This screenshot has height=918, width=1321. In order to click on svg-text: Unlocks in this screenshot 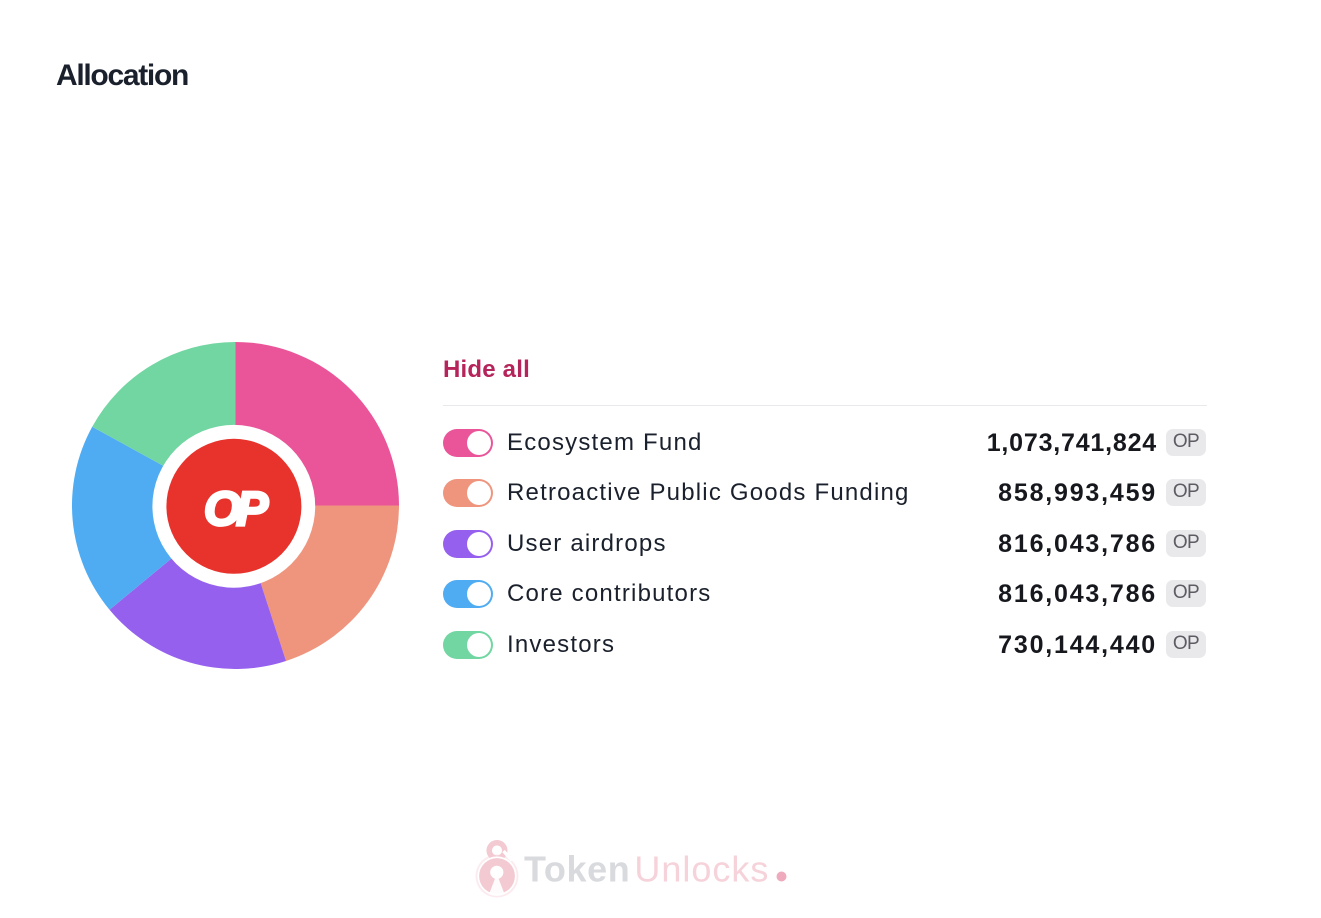, I will do `click(701, 868)`.